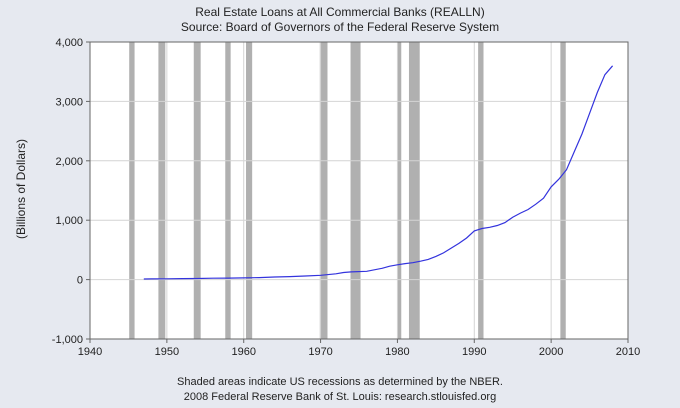 The height and width of the screenshot is (408, 680). Describe the element at coordinates (167, 352) in the screenshot. I see `x-tick-label: 1950` at that location.